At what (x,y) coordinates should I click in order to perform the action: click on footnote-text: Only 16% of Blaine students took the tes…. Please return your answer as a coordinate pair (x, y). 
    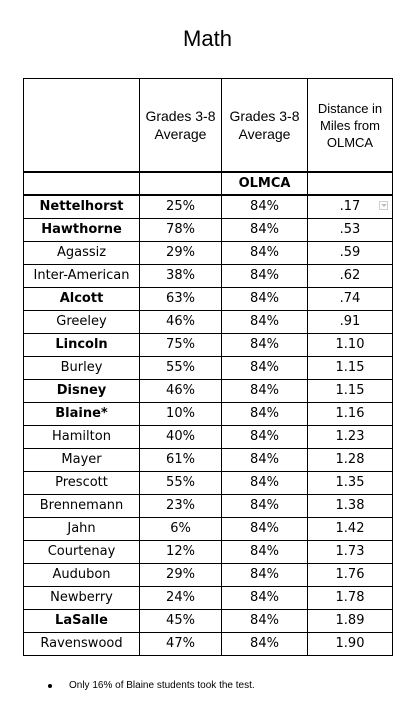
    Looking at the image, I should click on (162, 685).